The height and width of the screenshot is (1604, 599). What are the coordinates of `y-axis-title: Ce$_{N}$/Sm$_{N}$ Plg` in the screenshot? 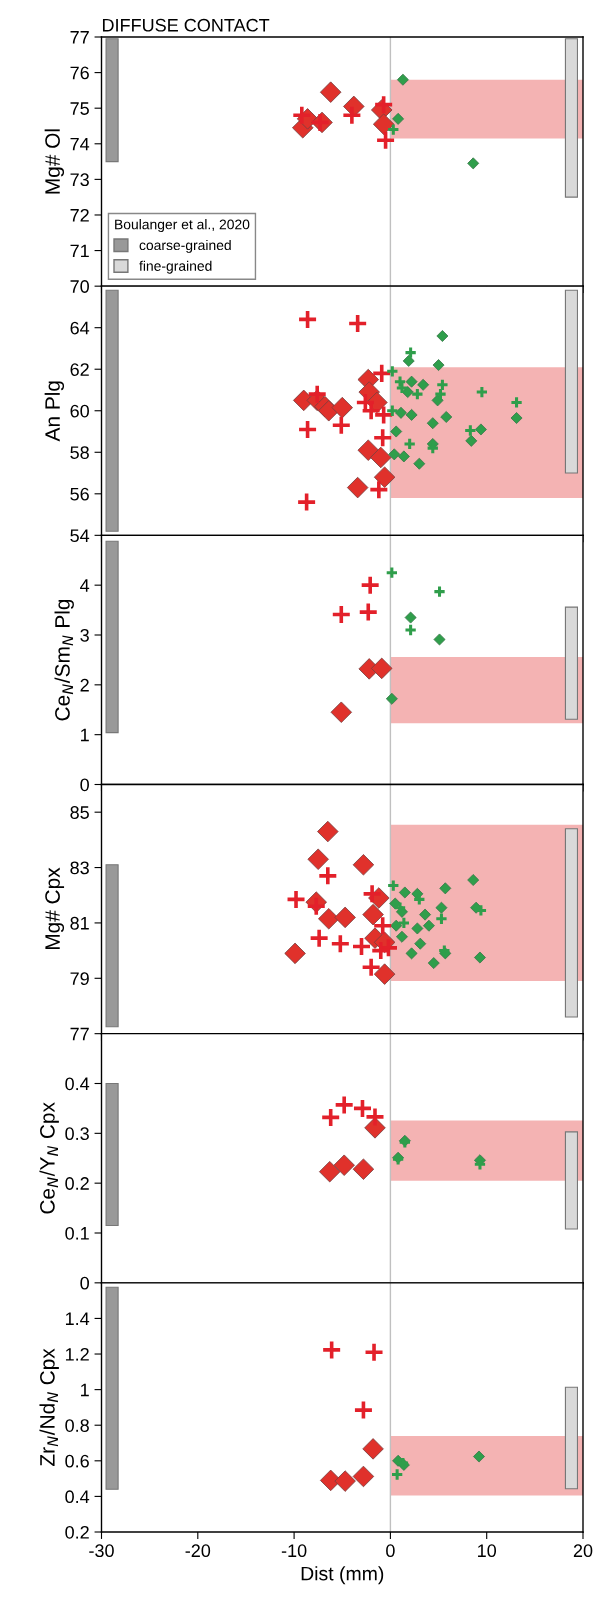 It's located at (64, 660).